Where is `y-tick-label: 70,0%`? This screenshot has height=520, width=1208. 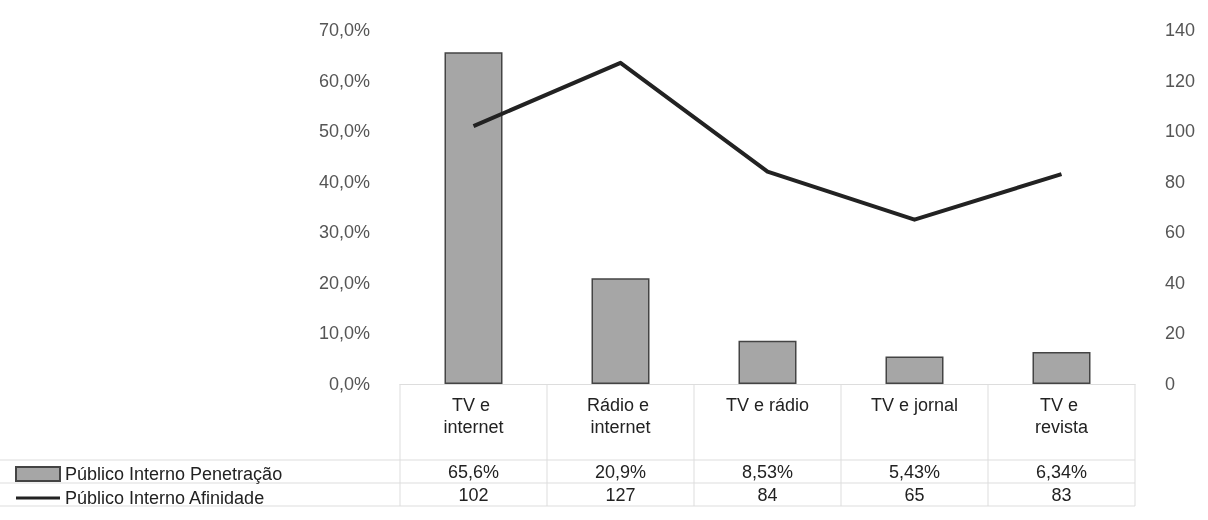
y-tick-label: 70,0% is located at coordinates (344, 30).